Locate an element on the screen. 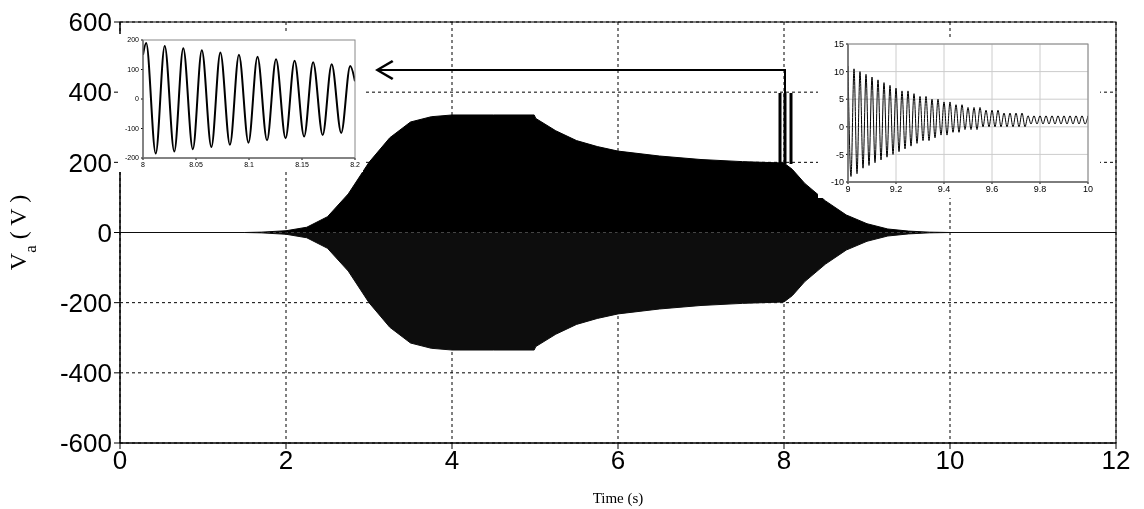 This screenshot has width=1144, height=509. x-axis-title: Time (s) is located at coordinates (618, 498).